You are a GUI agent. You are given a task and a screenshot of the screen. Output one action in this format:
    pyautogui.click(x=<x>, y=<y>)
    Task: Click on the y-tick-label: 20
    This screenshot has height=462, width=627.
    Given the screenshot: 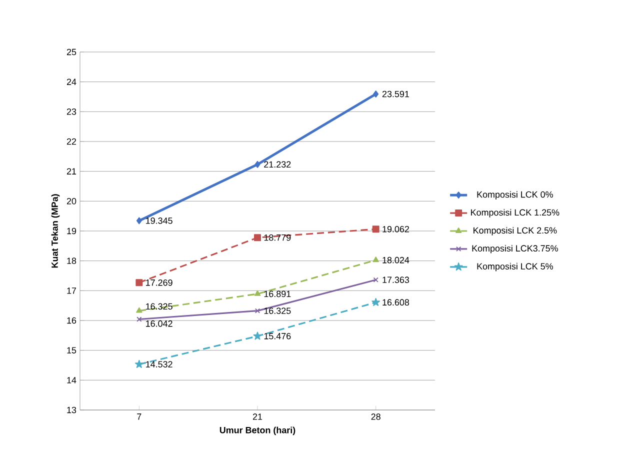 What is the action you would take?
    pyautogui.click(x=71, y=201)
    